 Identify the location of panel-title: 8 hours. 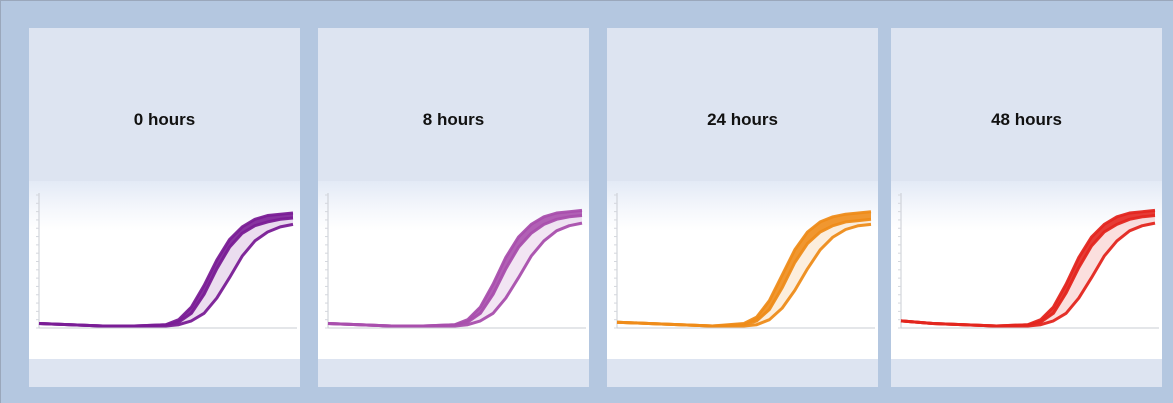
(453, 119).